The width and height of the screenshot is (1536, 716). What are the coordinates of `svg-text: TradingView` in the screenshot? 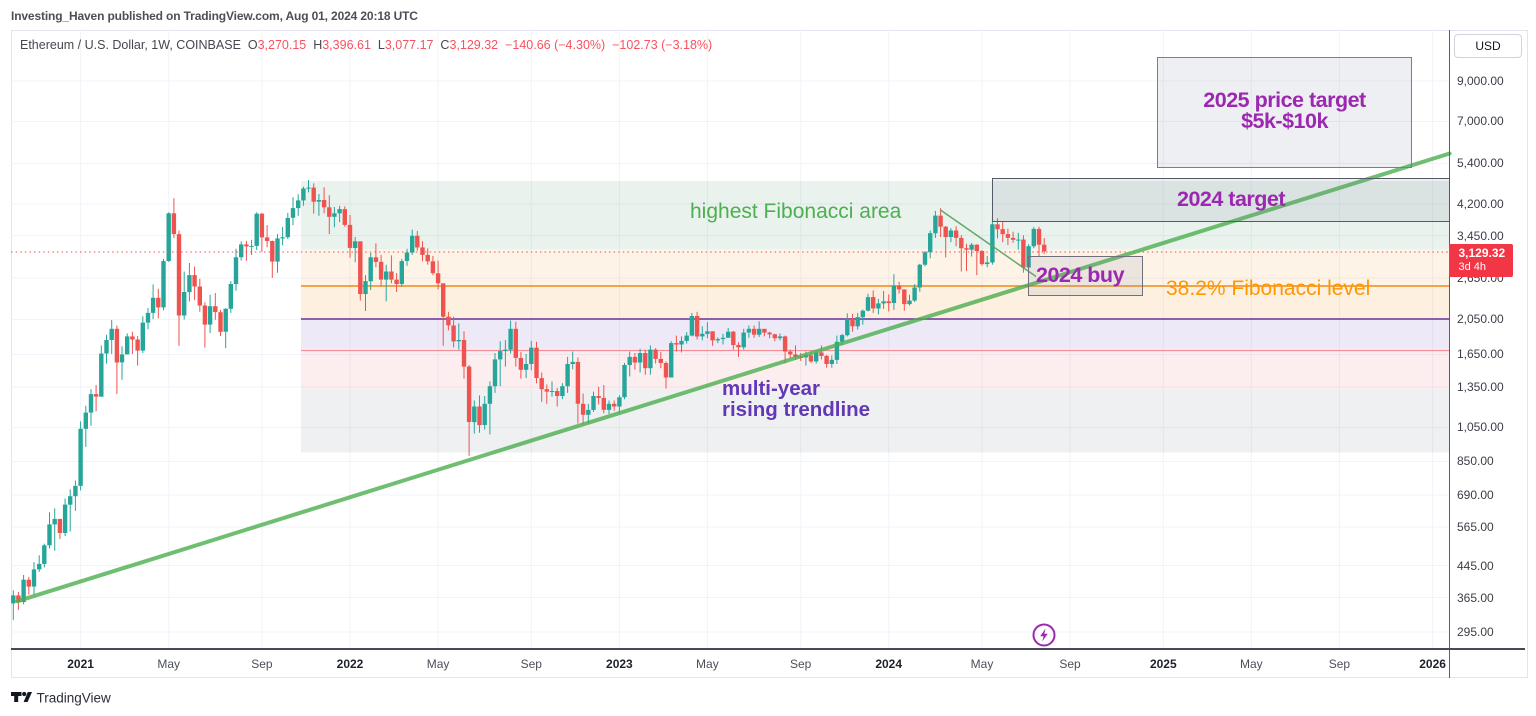 It's located at (74, 697).